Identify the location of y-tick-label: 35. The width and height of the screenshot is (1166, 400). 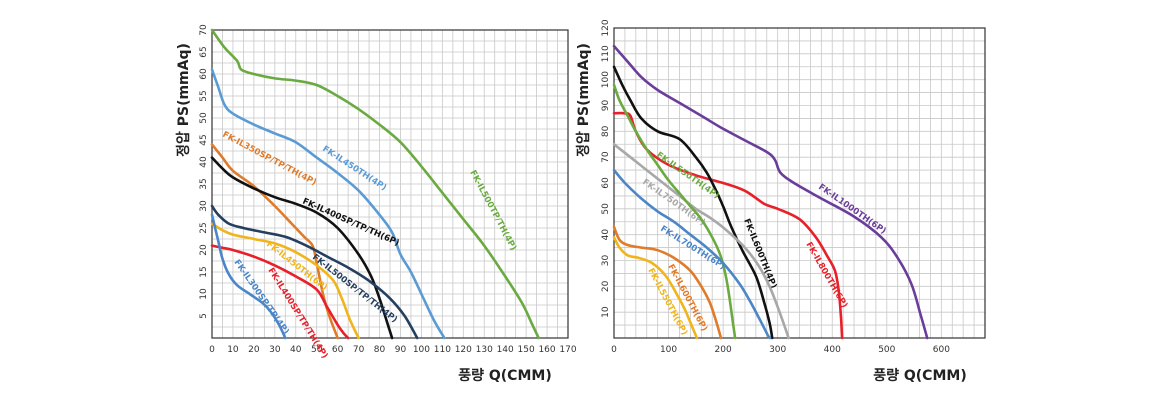
(204, 183).